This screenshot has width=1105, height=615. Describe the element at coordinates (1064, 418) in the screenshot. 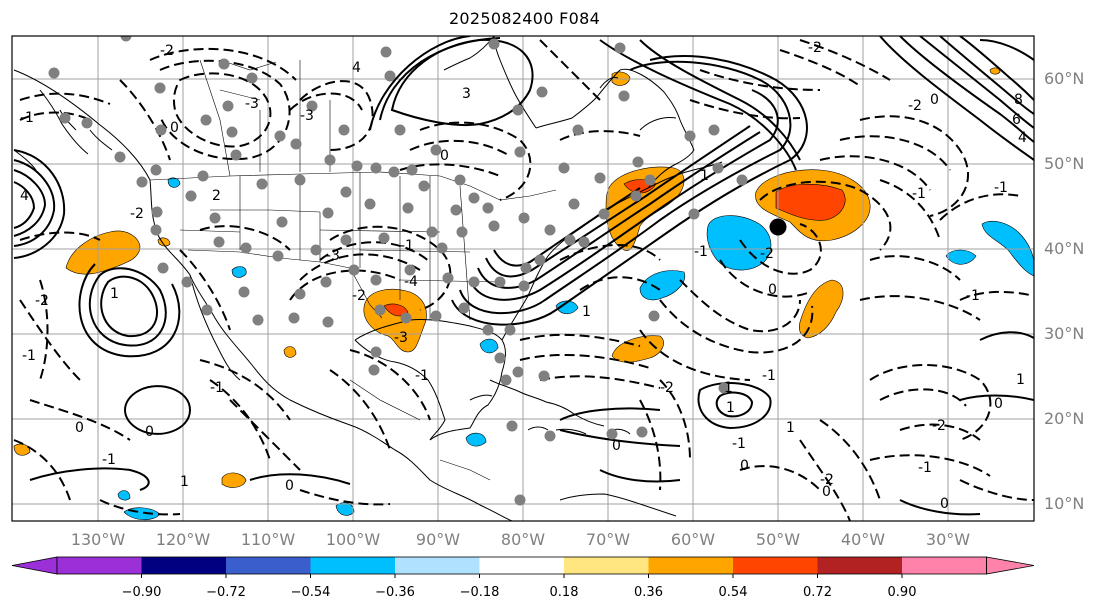

I see `lat-label: 20°N` at that location.